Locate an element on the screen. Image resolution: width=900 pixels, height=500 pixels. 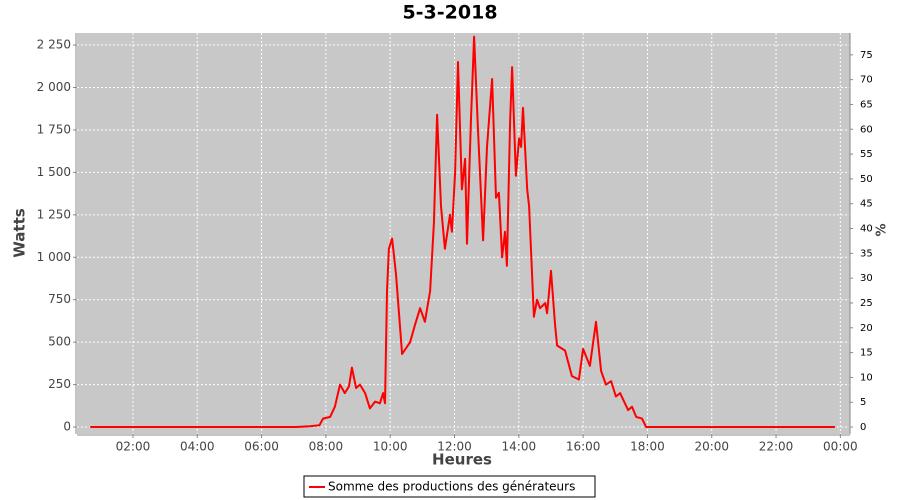
x-tick-label: 06:00 is located at coordinates (261, 447).